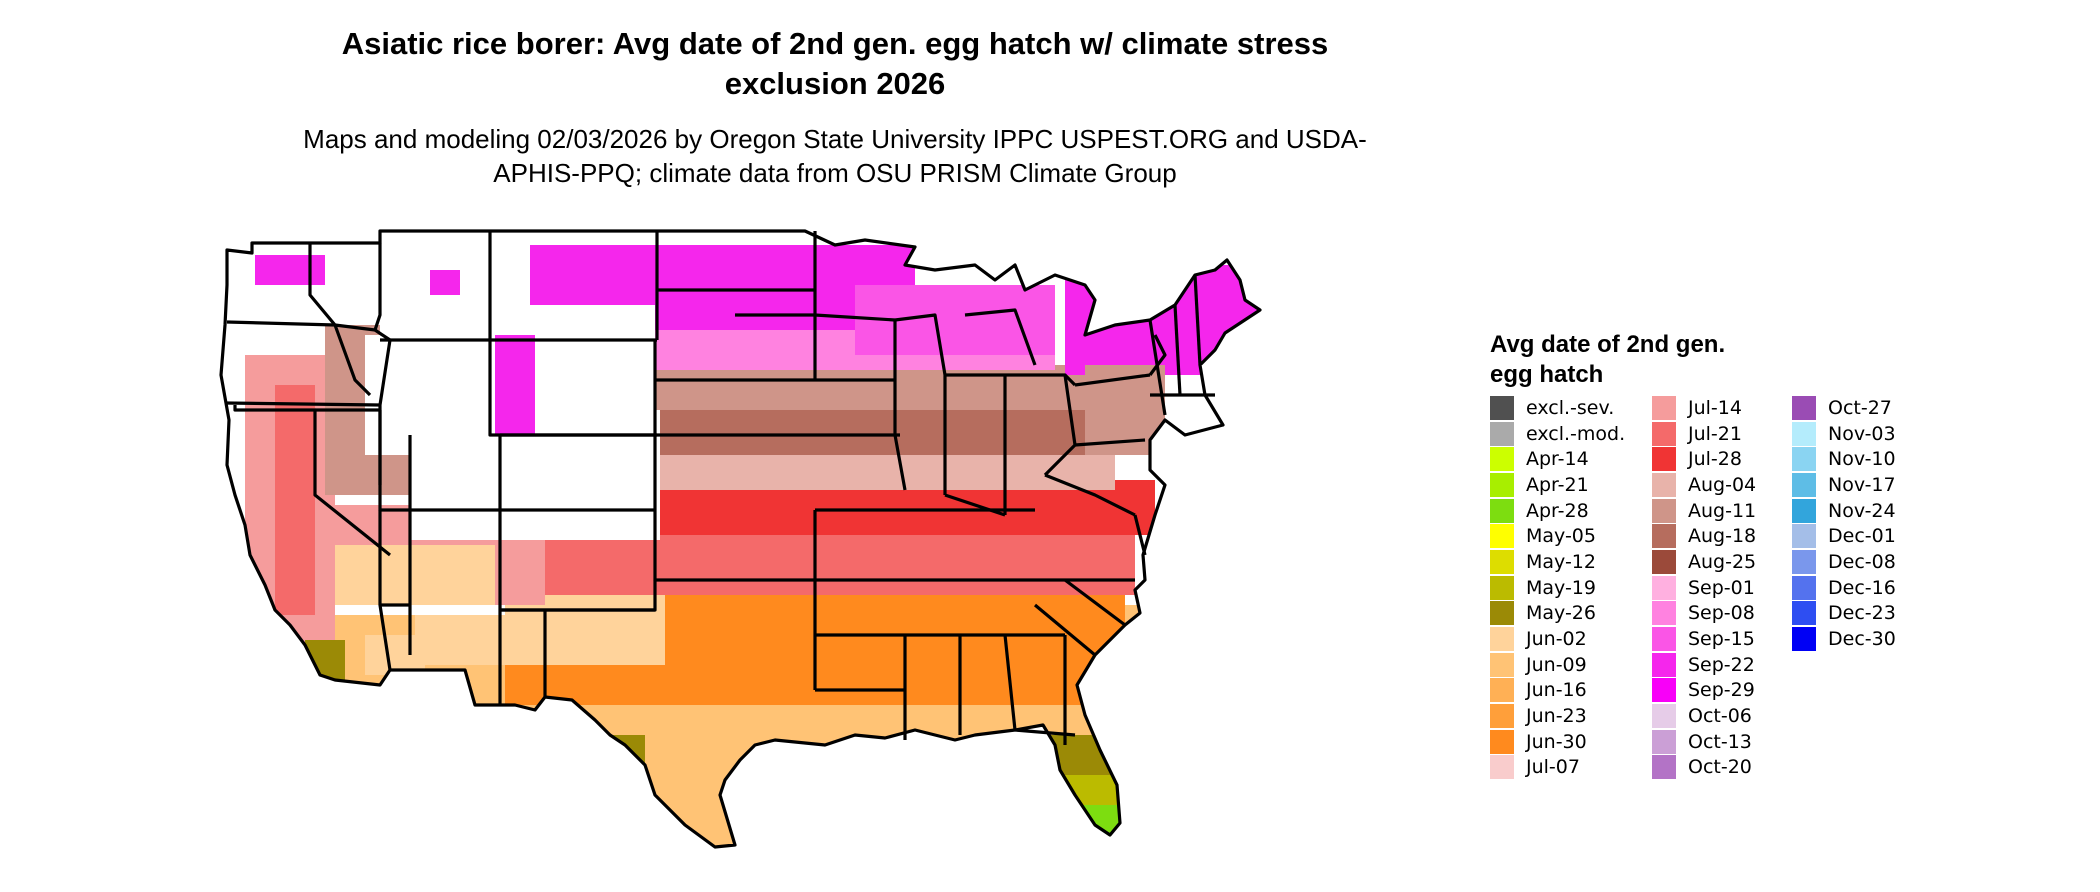 This screenshot has height=892, width=2100. I want to click on legend-item: Aug-25, so click(1704, 562).